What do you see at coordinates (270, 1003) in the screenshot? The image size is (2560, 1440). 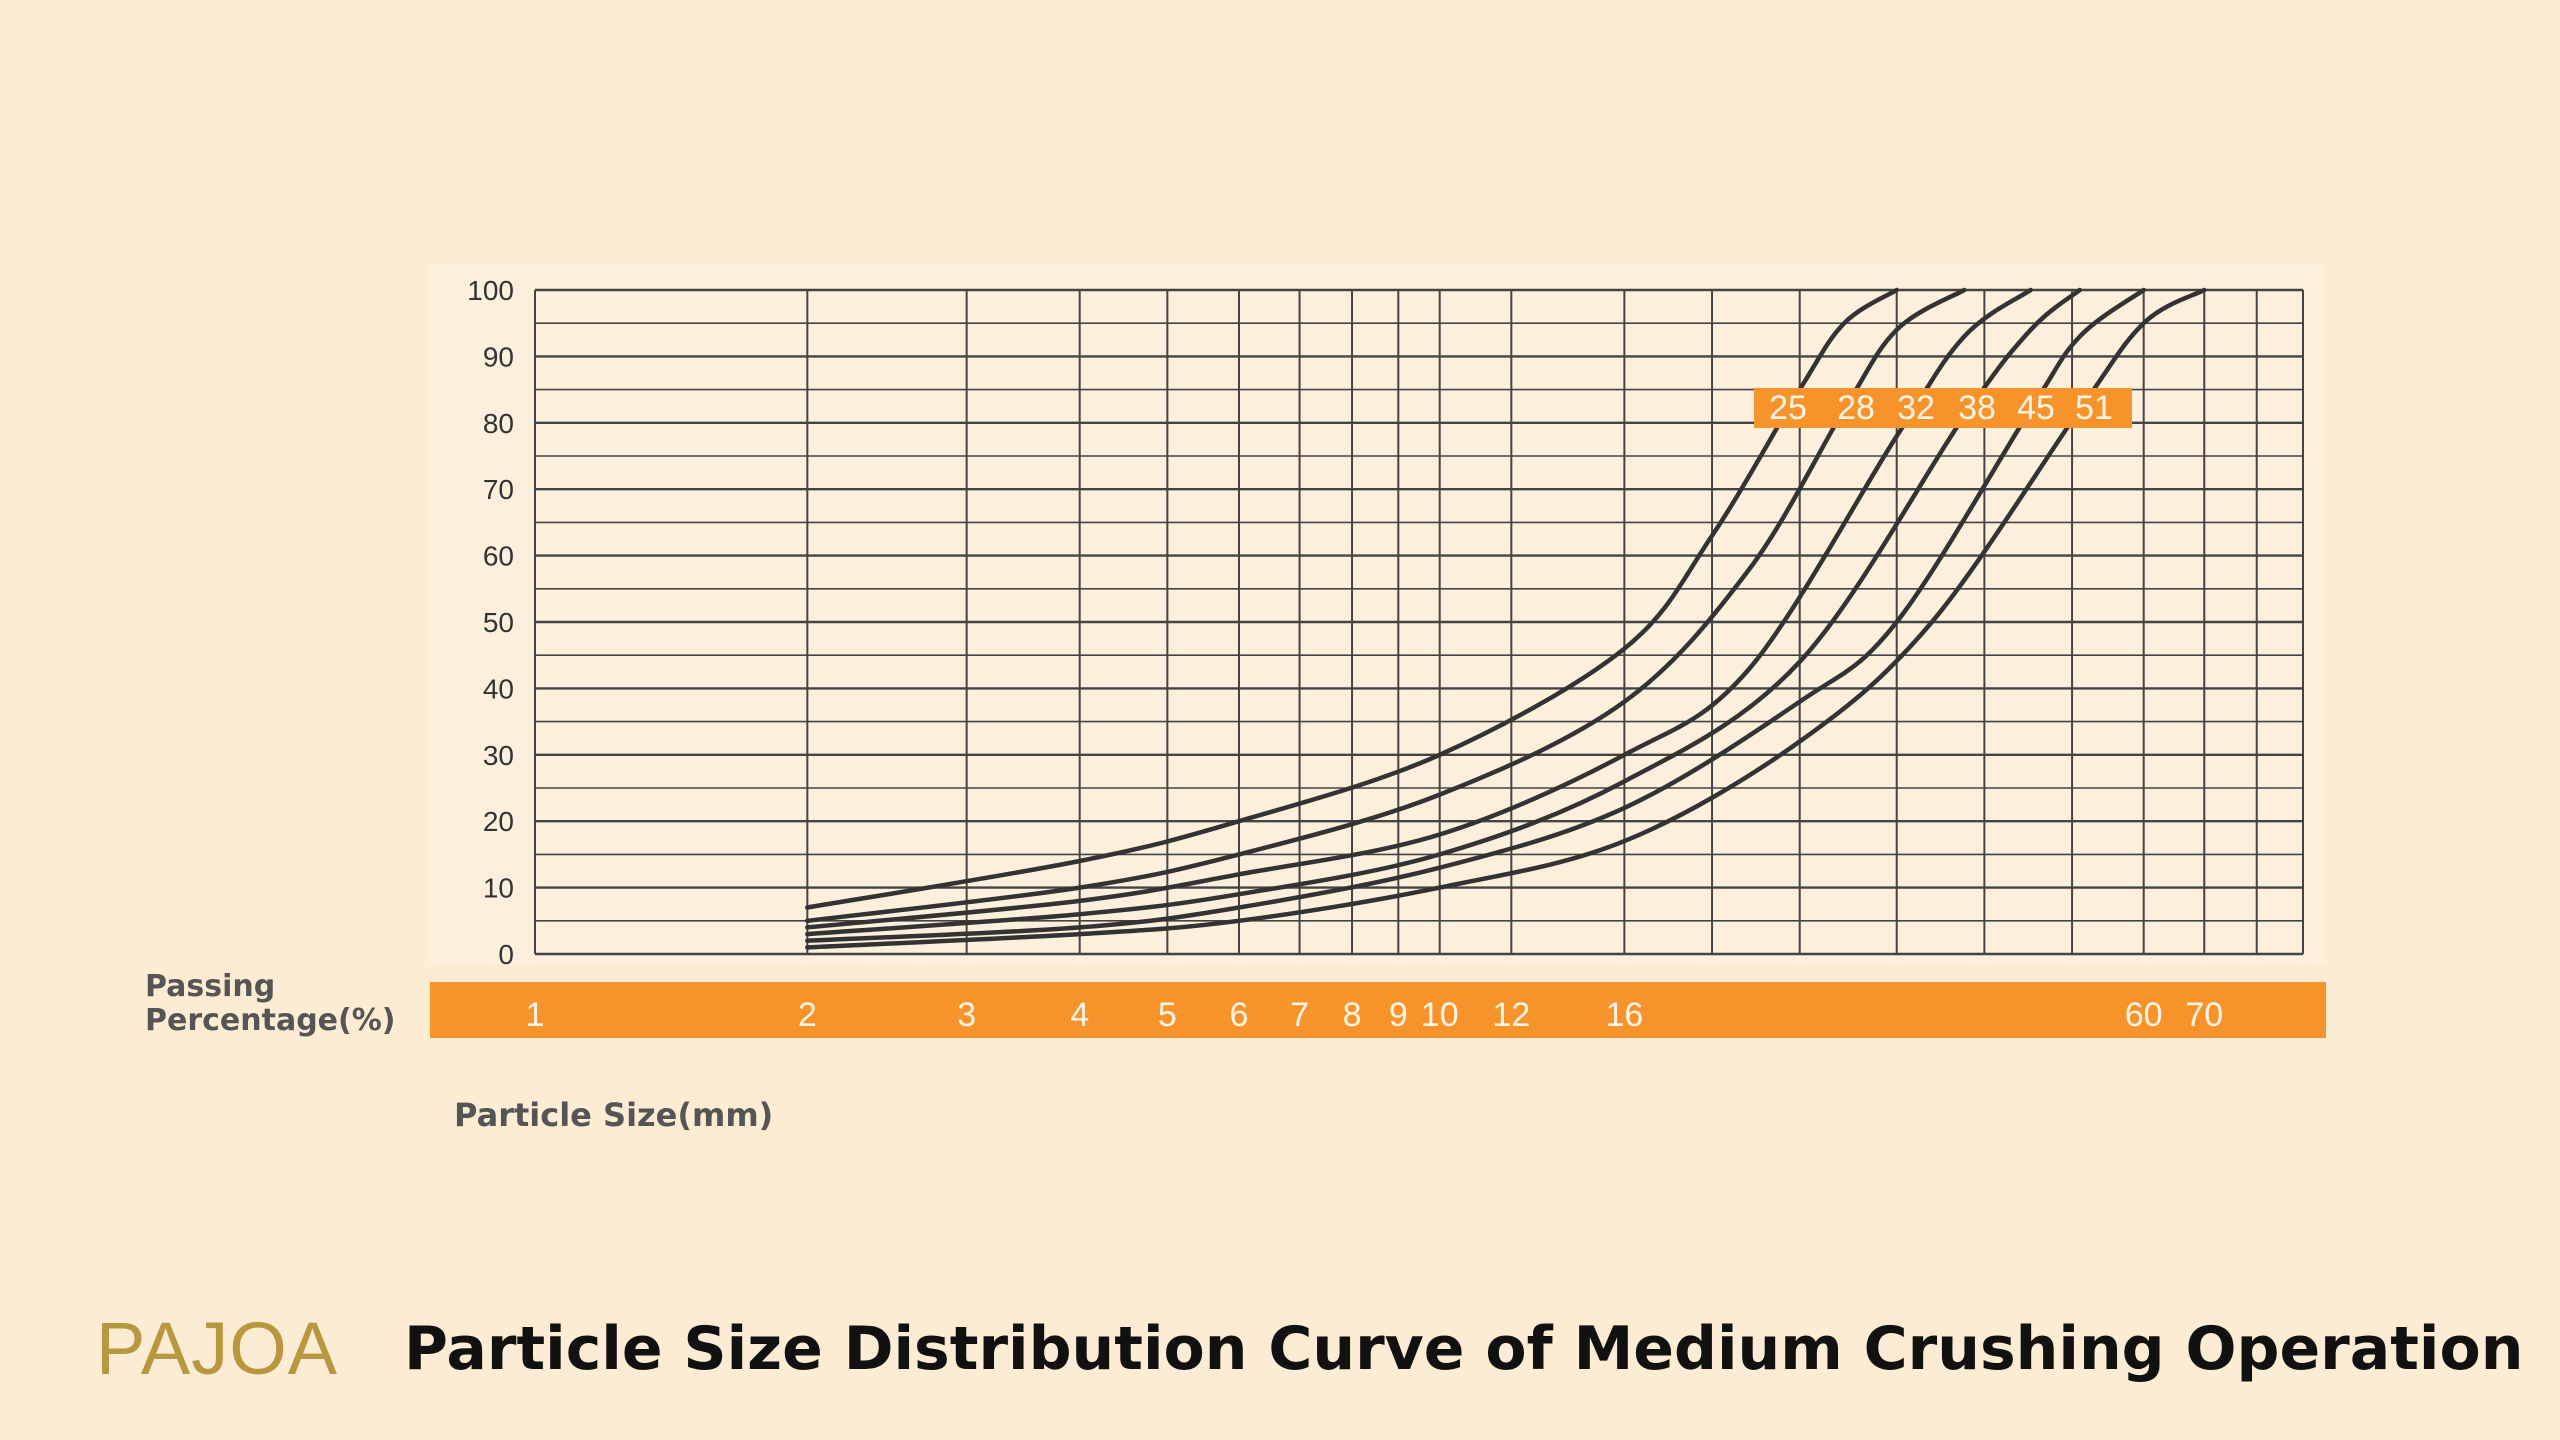 I see `y-axis-label: Passing Percentage(%)` at bounding box center [270, 1003].